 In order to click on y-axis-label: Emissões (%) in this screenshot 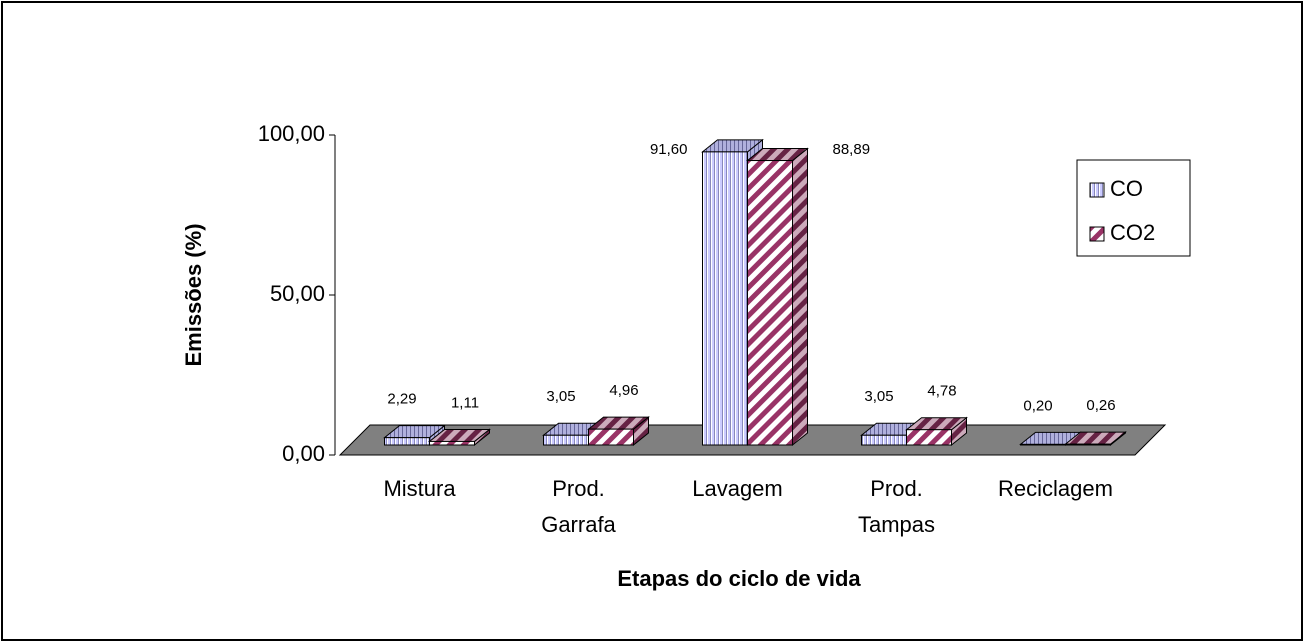, I will do `click(193, 294)`.